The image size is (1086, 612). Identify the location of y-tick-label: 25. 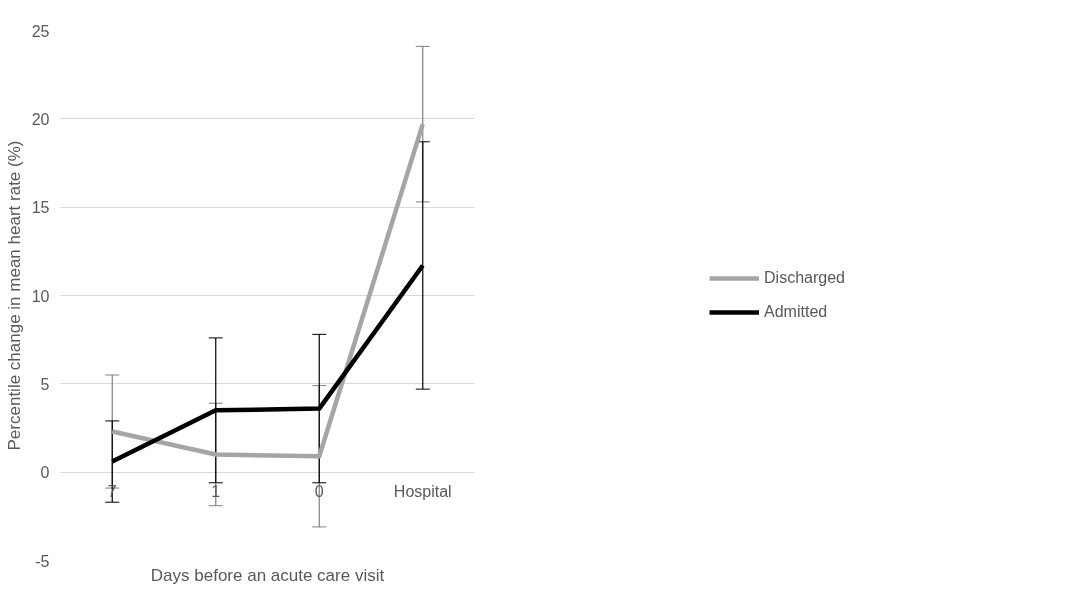
(40, 31).